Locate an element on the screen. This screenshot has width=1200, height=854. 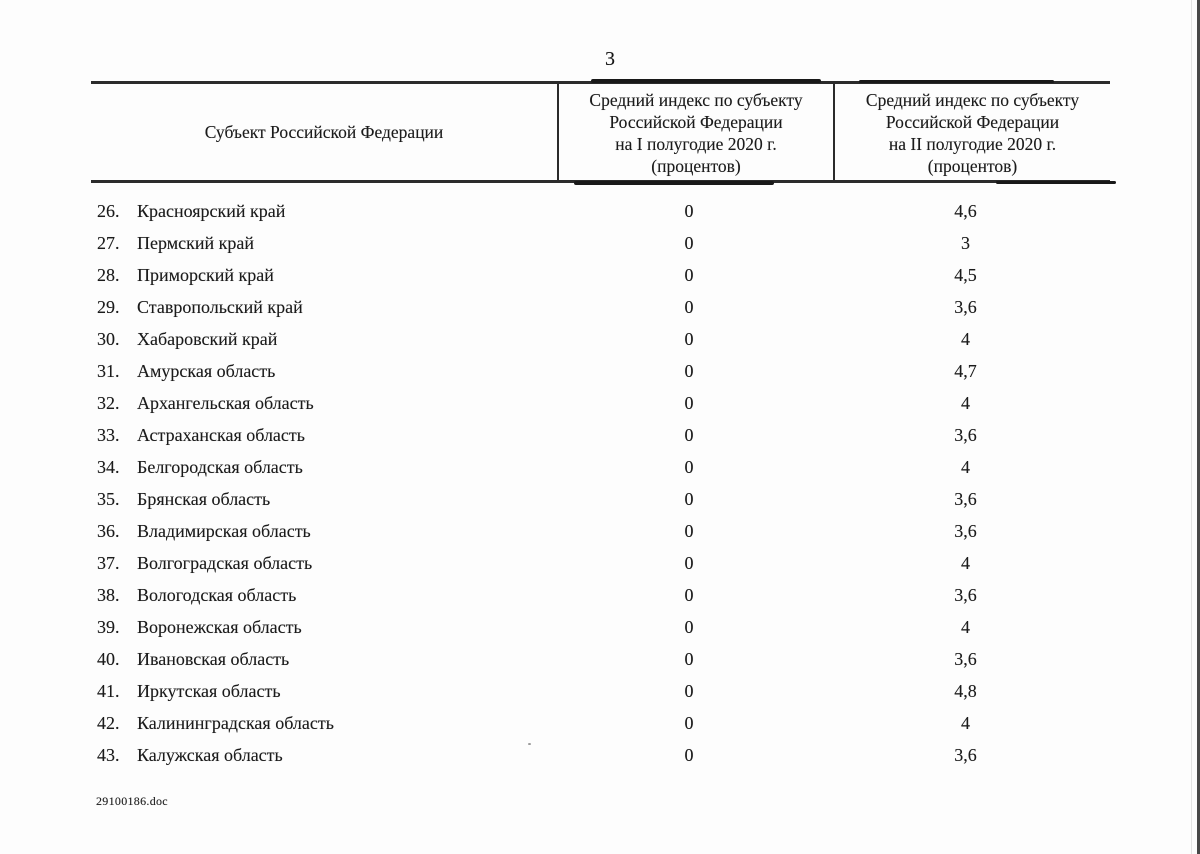
scan-speck is located at coordinates (529, 744).